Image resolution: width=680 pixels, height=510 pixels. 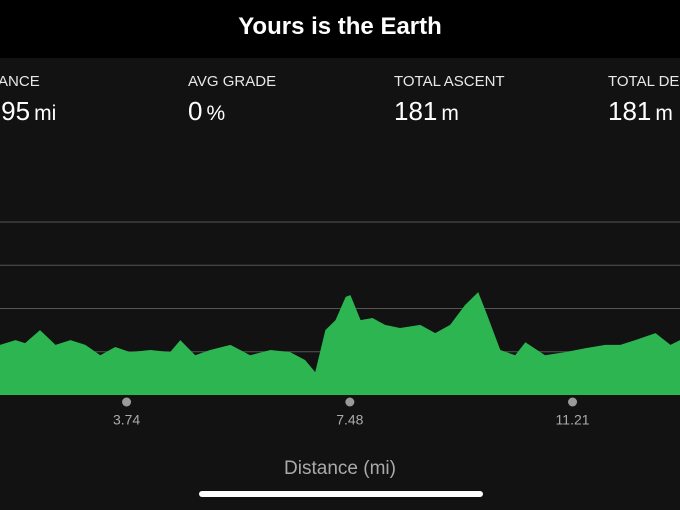 What do you see at coordinates (195, 111) in the screenshot?
I see `stat-value: 0` at bounding box center [195, 111].